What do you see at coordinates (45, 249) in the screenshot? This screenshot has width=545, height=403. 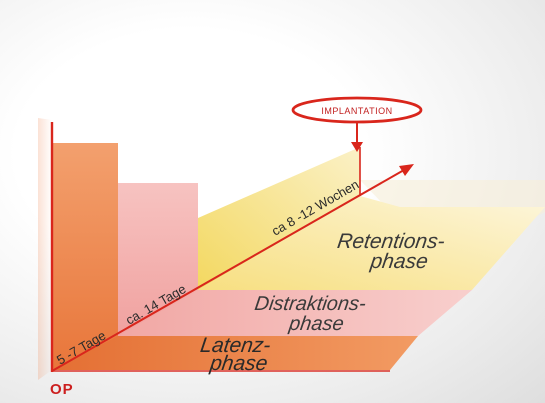 I see `latency-wall-shadow` at bounding box center [45, 249].